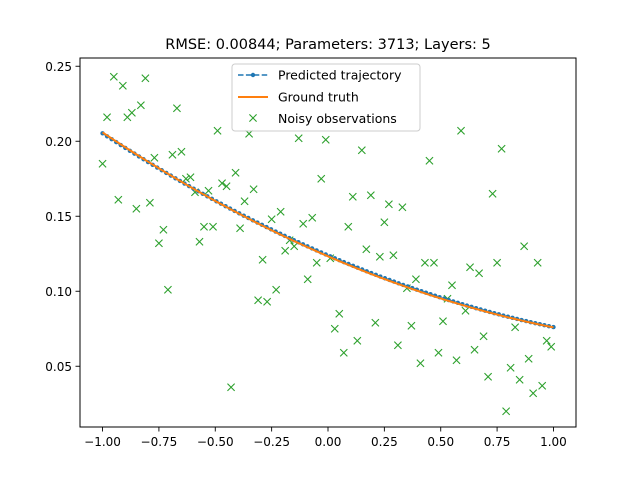 The height and width of the screenshot is (480, 640). I want to click on legend-noisy-x, so click(253, 118).